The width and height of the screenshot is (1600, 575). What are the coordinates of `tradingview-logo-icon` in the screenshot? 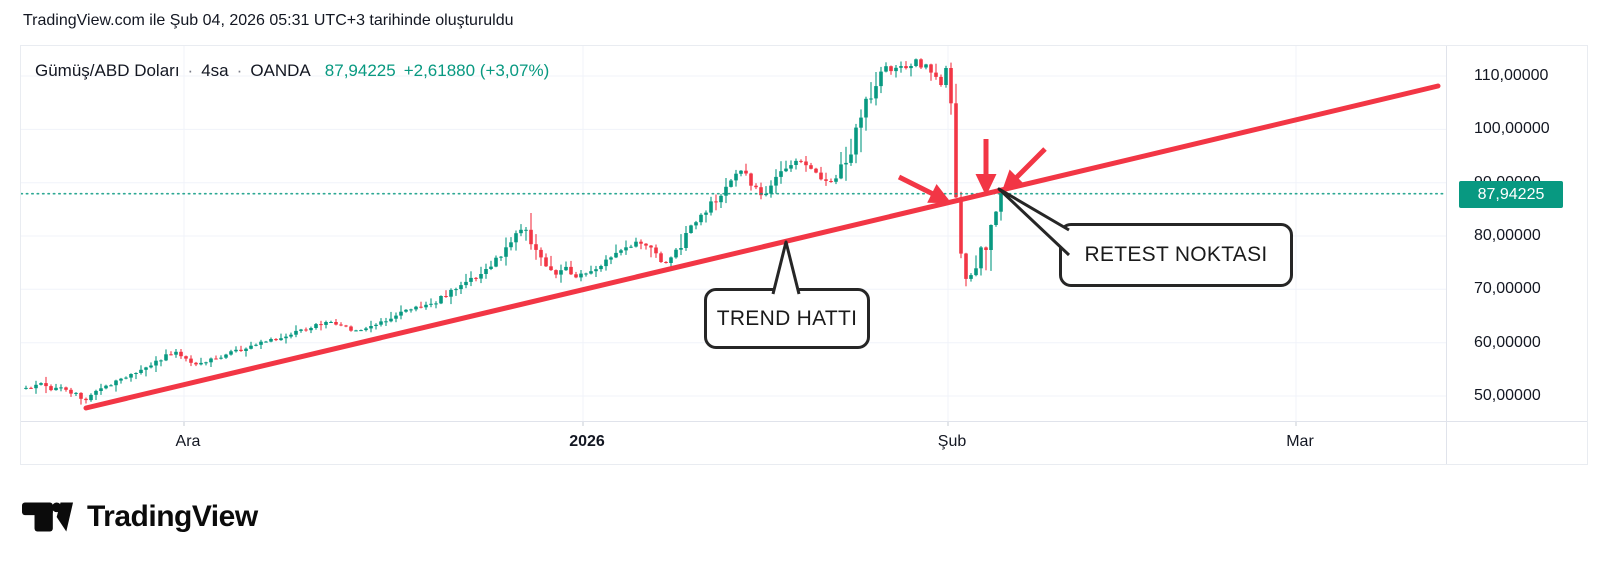 It's located at (48, 517).